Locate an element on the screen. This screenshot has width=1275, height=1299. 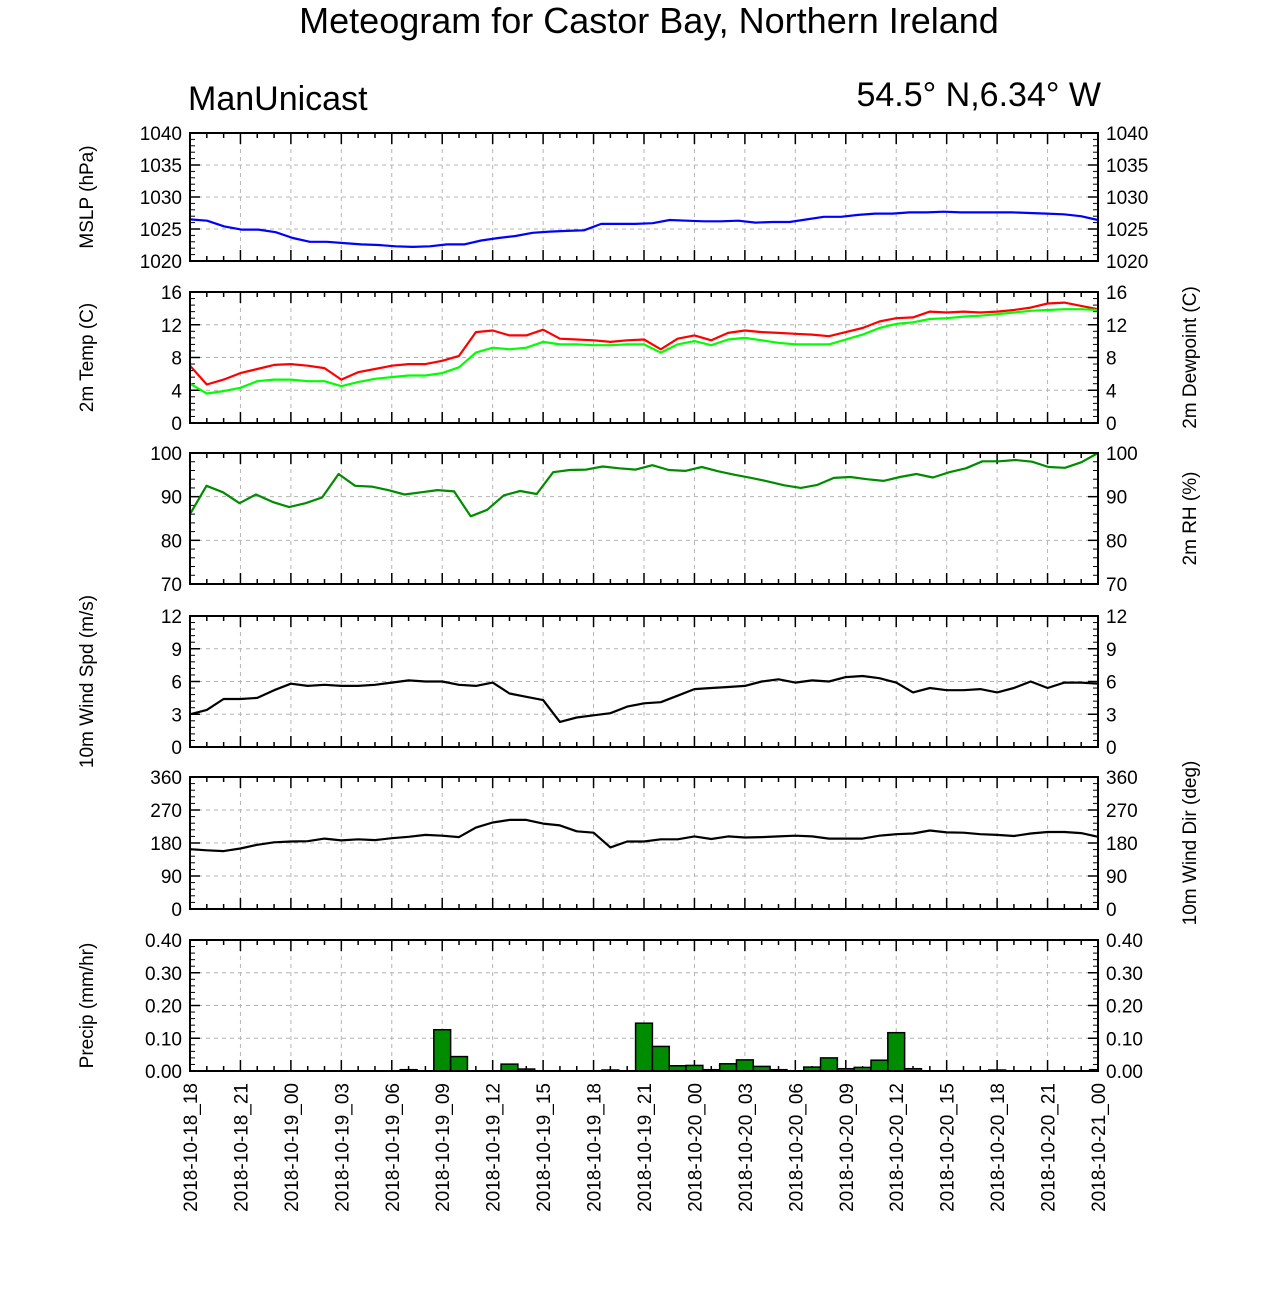
panel-2: 0 0 4 4 8 8 12 12 16 16 2m Temp (C) 2m Dewpoint (C) is located at coordinates (639, 359).